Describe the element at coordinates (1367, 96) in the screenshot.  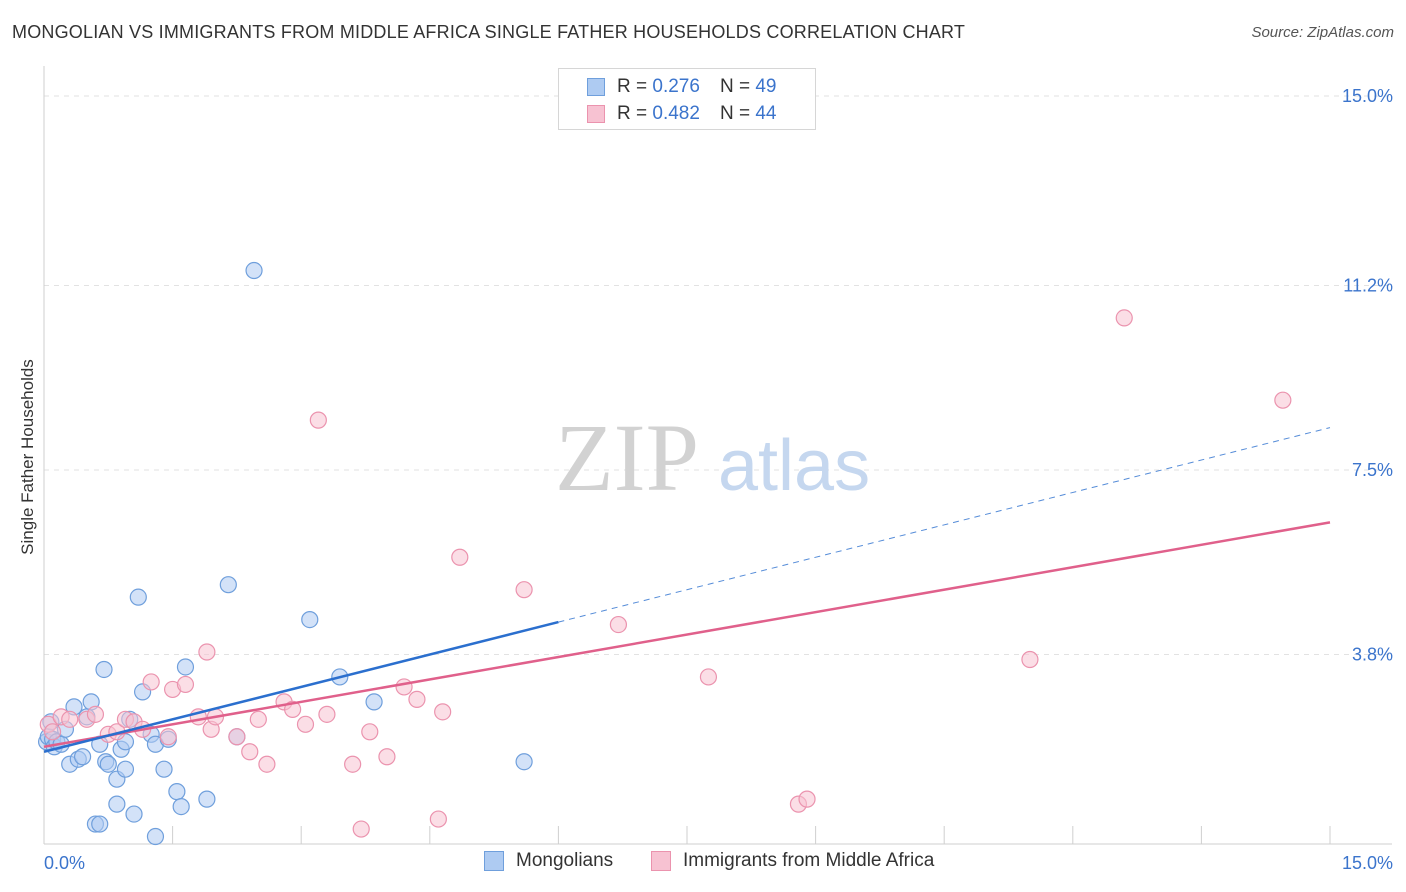
I see `y-tick-label: 15.0%` at that location.